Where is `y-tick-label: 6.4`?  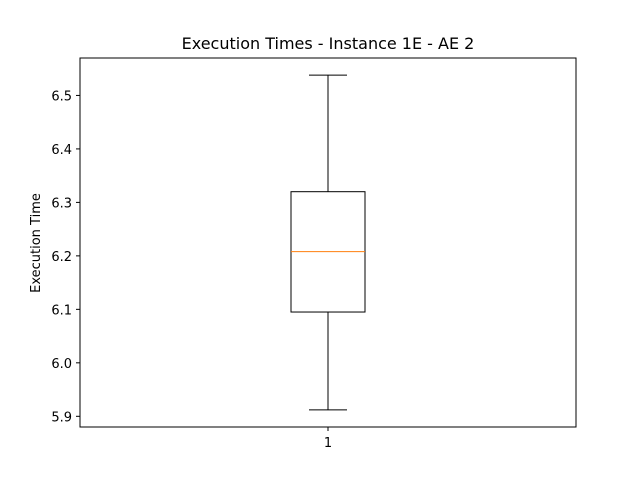 y-tick-label: 6.4 is located at coordinates (61, 150).